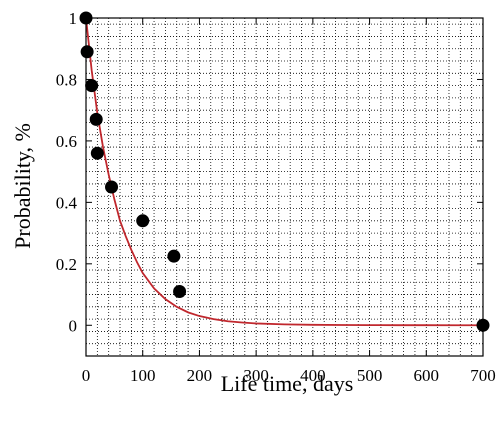 Image resolution: width=499 pixels, height=426 pixels. Describe the element at coordinates (427, 375) in the screenshot. I see `x-tick-label: 600` at that location.